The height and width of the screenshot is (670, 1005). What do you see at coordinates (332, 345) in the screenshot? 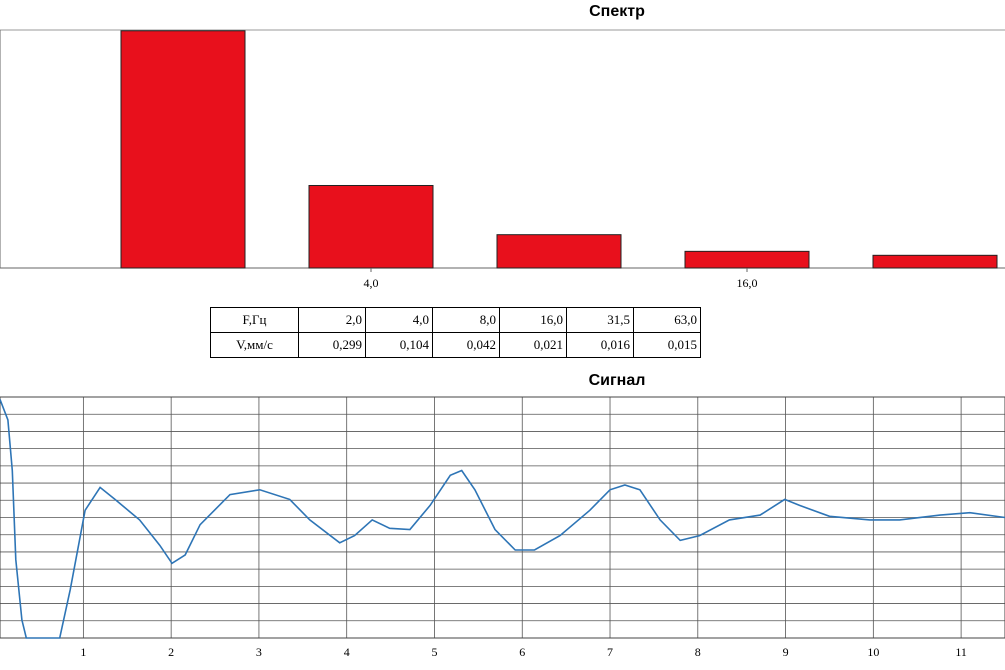
I see `cell: 0,299` at bounding box center [332, 345].